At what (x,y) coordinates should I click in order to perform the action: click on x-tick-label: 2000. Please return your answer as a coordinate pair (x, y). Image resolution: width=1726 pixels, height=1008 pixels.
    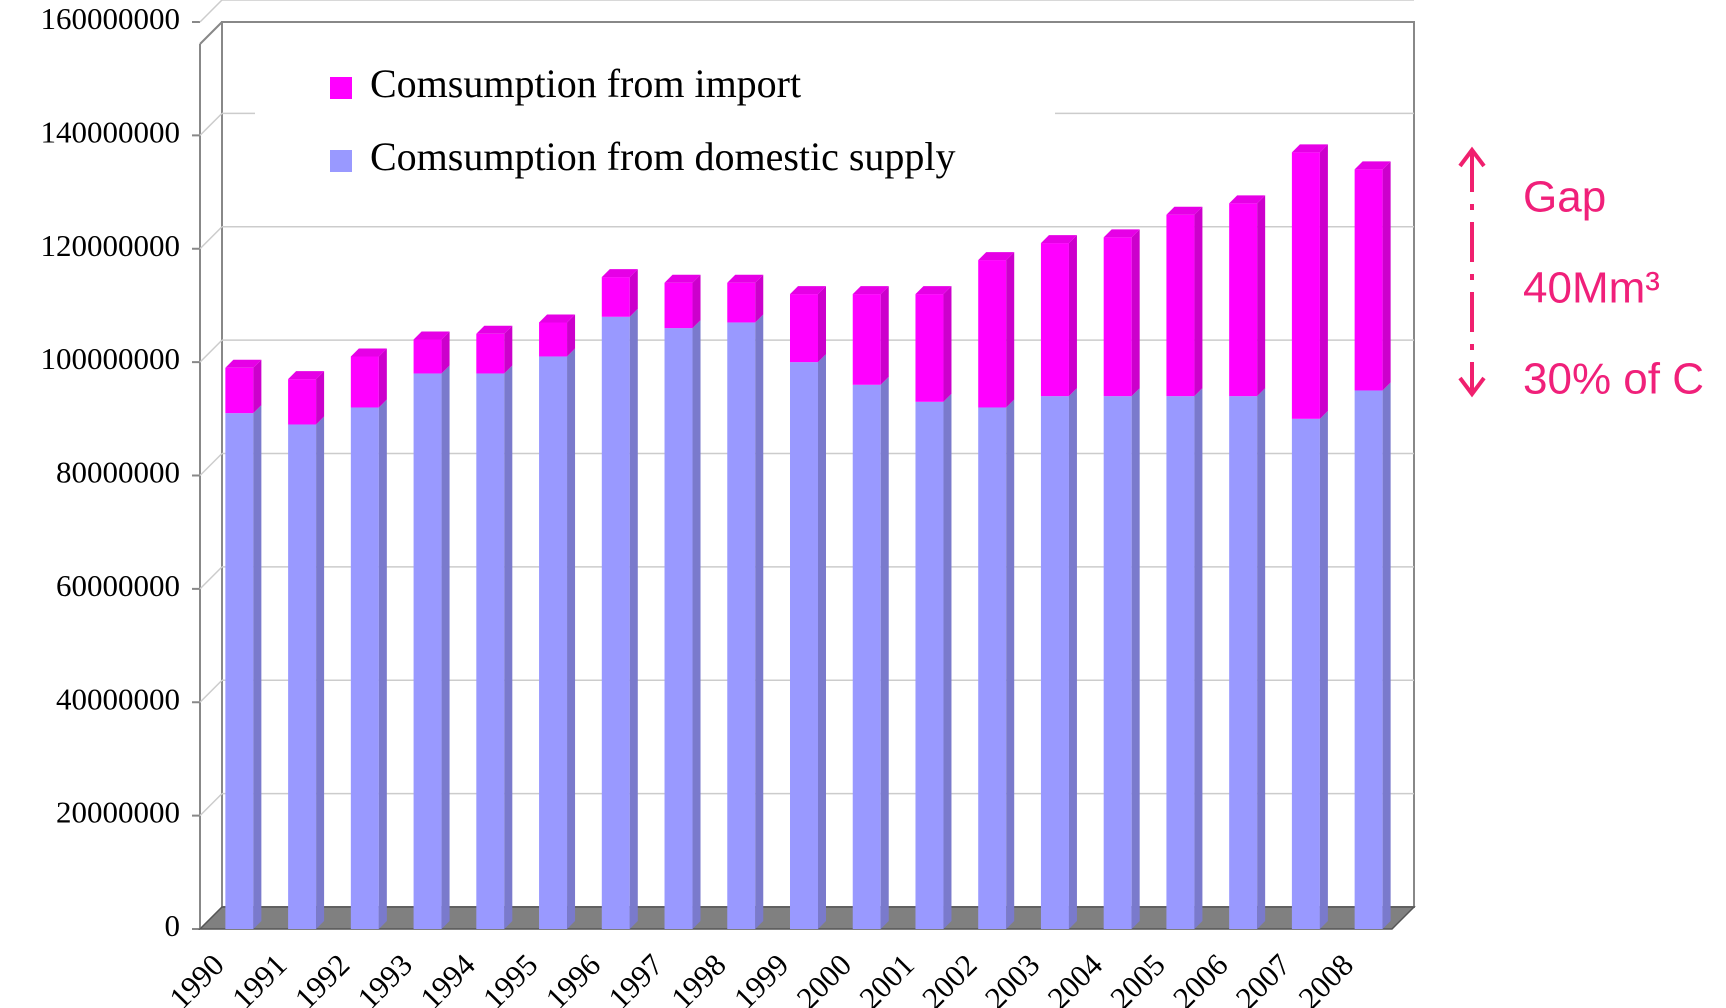
    Looking at the image, I should click on (824, 977).